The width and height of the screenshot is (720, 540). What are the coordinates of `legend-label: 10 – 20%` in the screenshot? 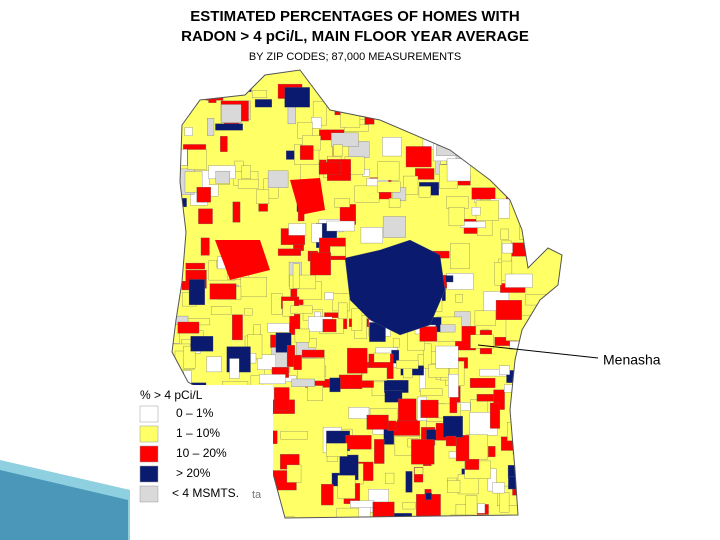 It's located at (201, 453).